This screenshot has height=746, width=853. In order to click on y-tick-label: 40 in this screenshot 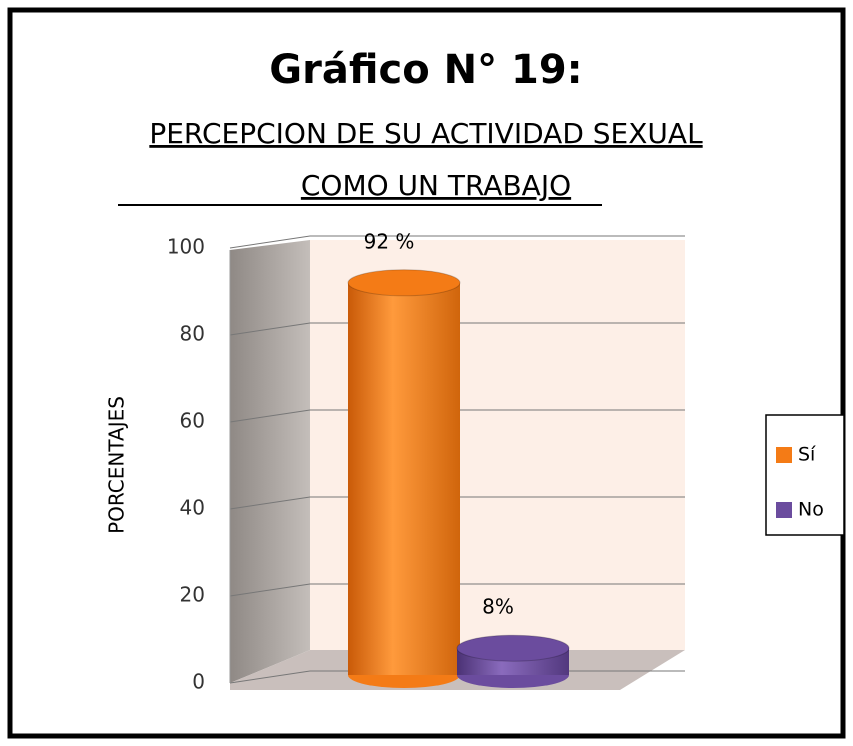, I will do `click(192, 508)`.